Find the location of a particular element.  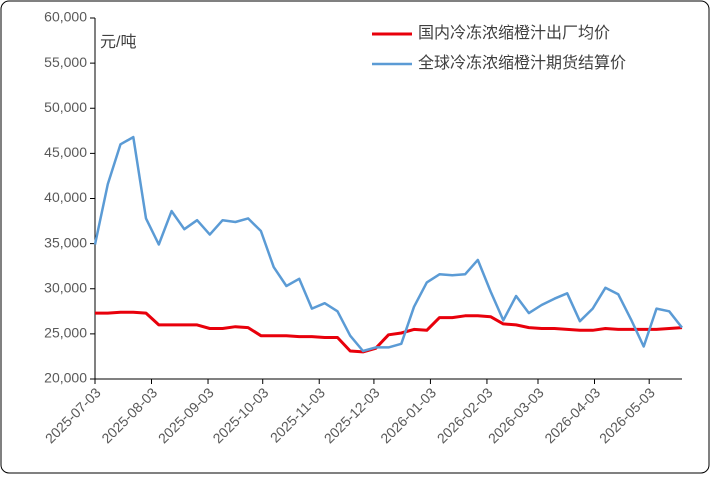

y-tick-label: 25,000 is located at coordinates (65, 333).